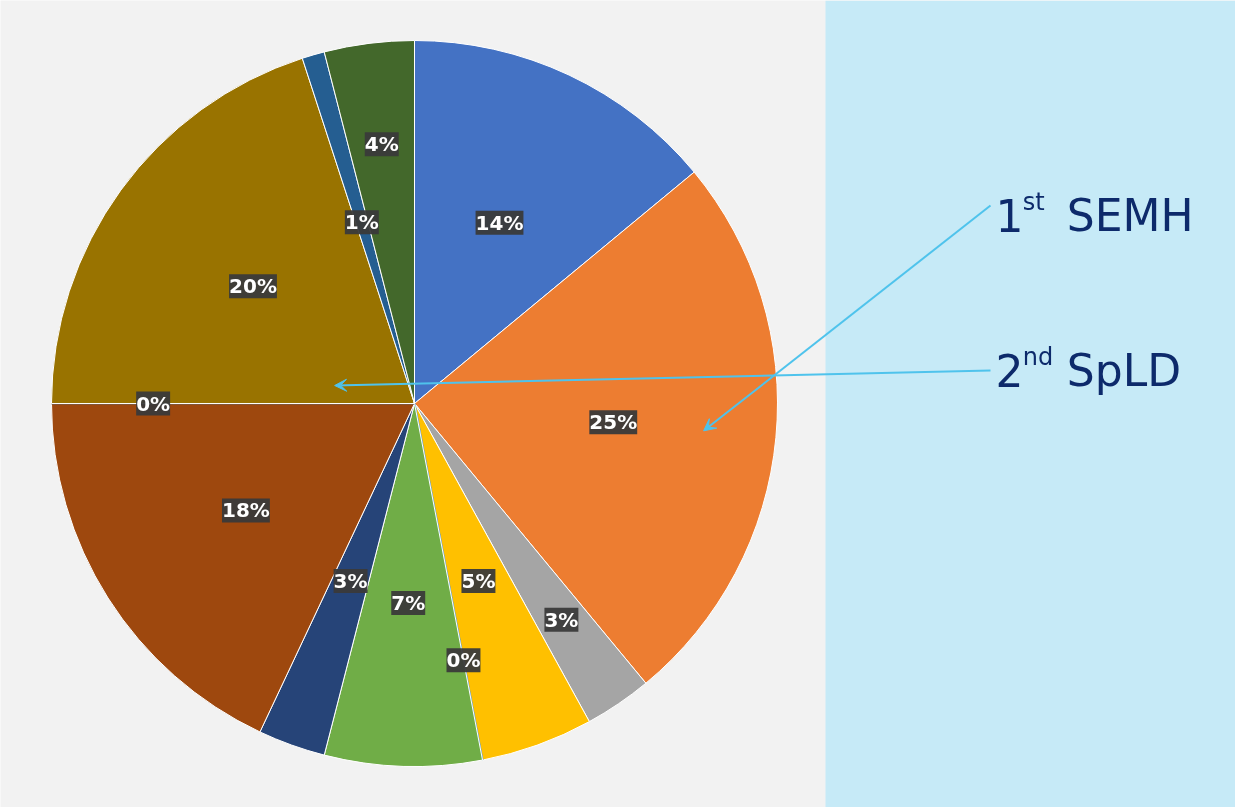 The image size is (1235, 807). I want to click on data-label: 7%, so click(408, 603).